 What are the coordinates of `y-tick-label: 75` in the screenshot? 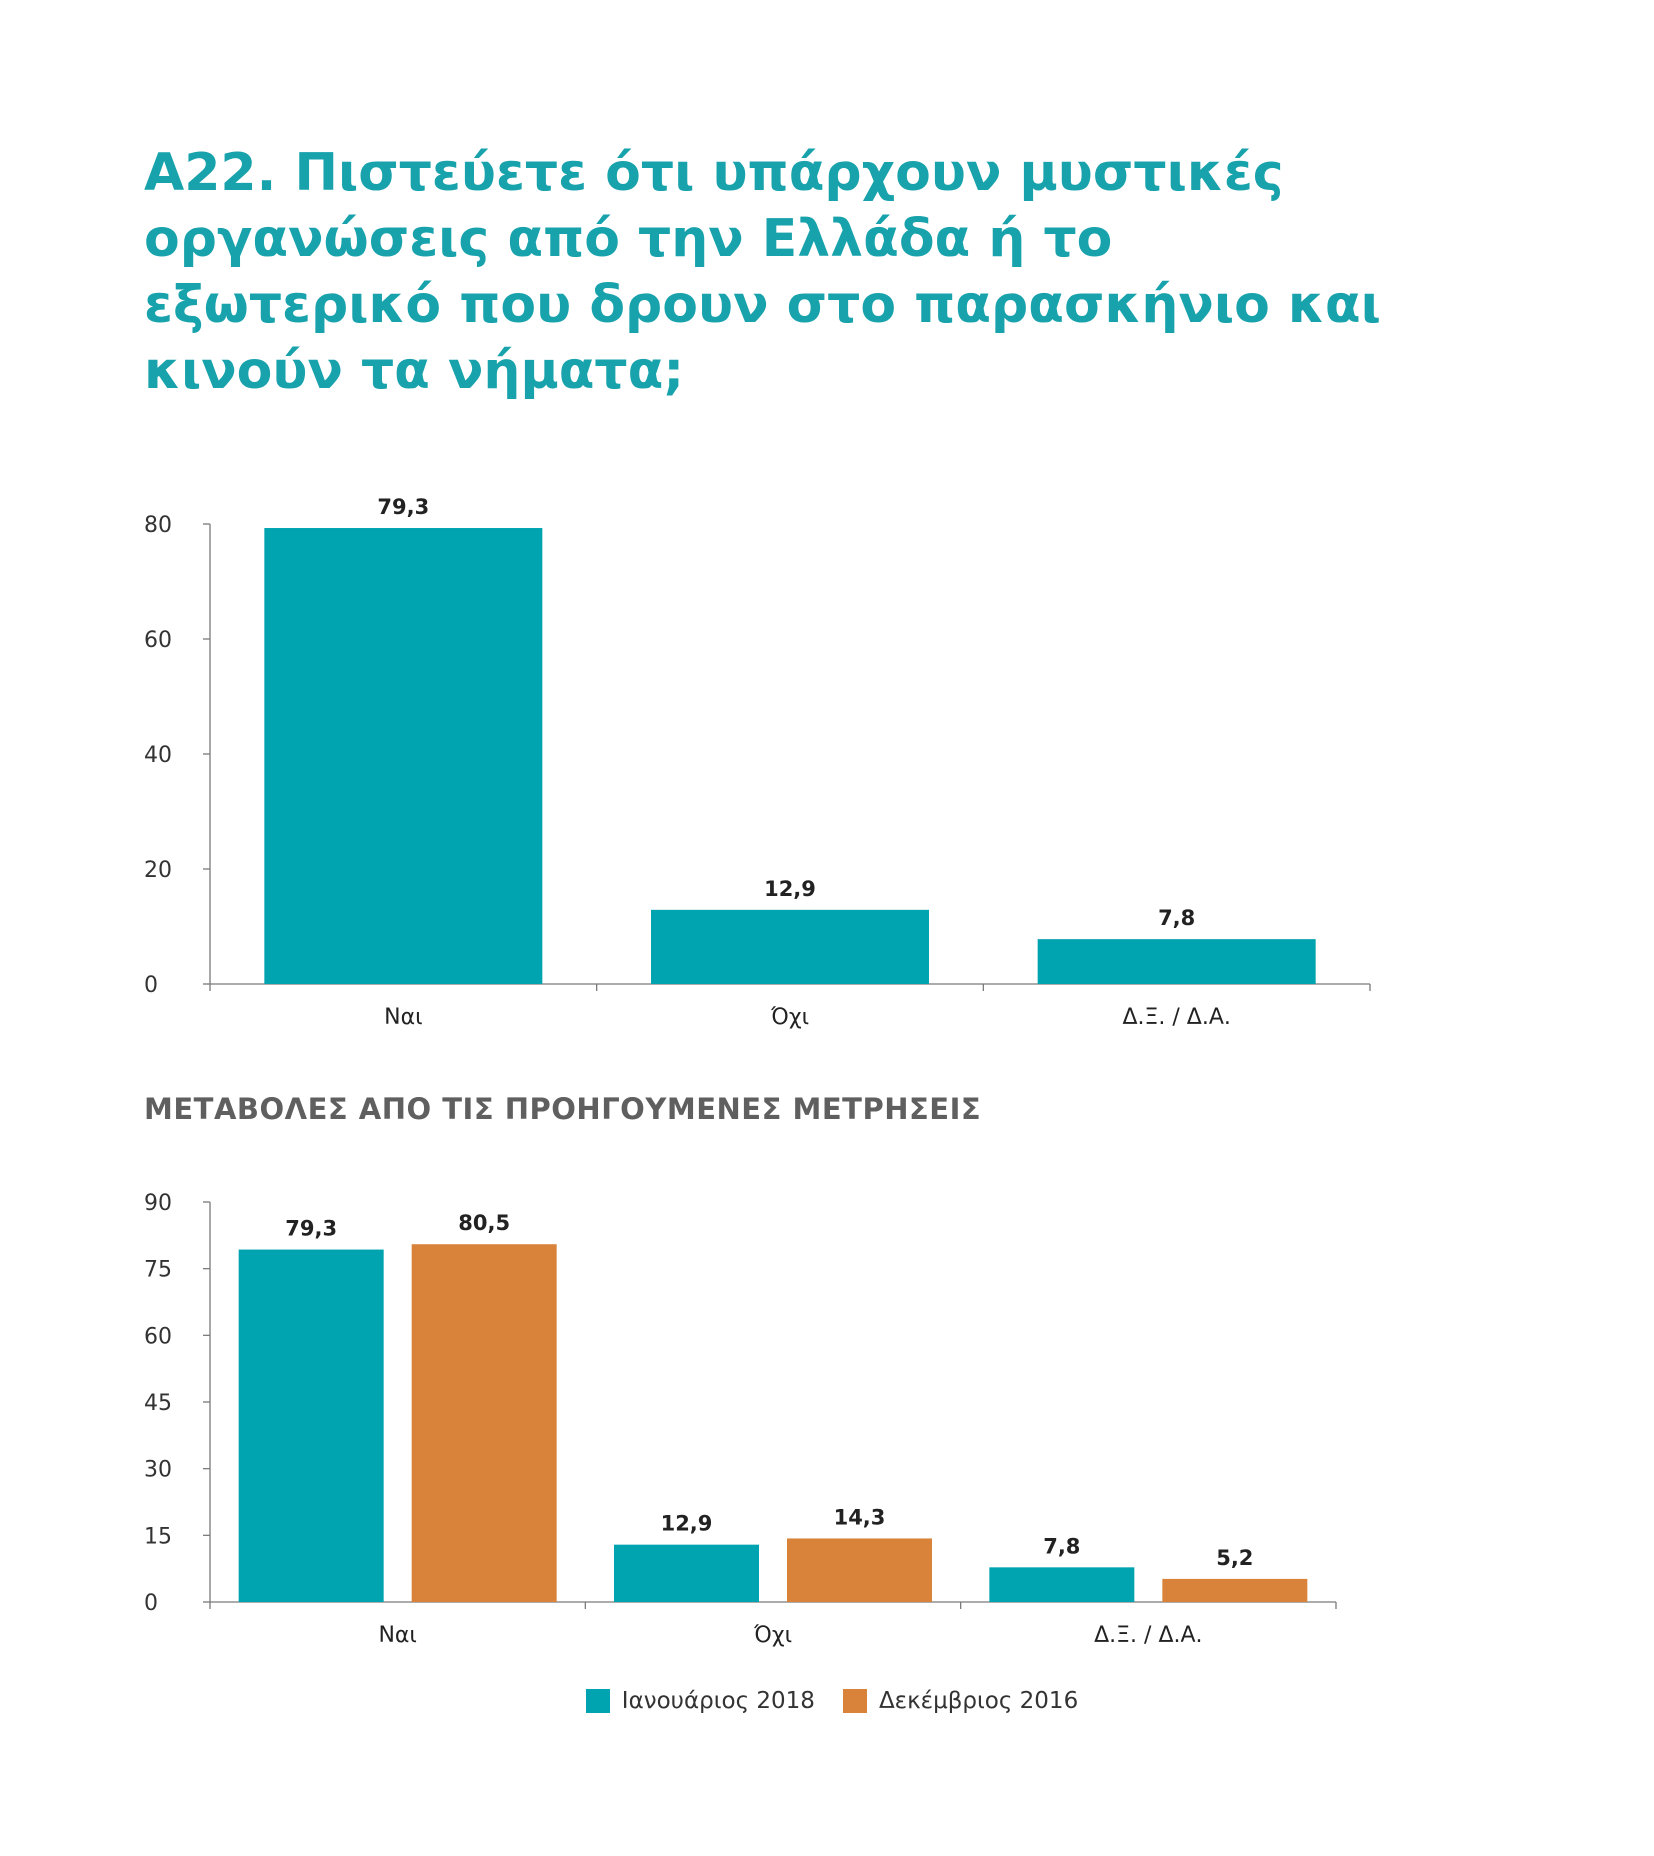 It's located at (158, 1270).